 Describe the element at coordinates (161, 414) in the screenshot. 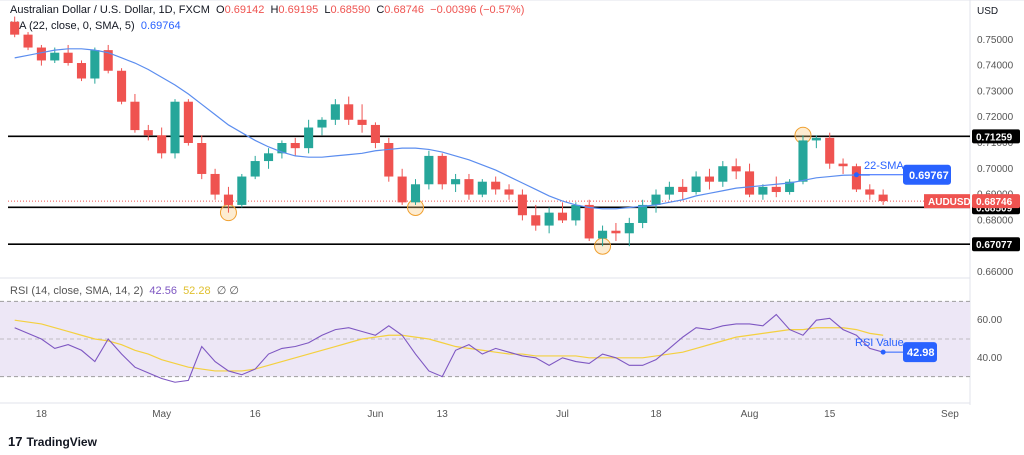

I see `time-axis-label: May` at that location.